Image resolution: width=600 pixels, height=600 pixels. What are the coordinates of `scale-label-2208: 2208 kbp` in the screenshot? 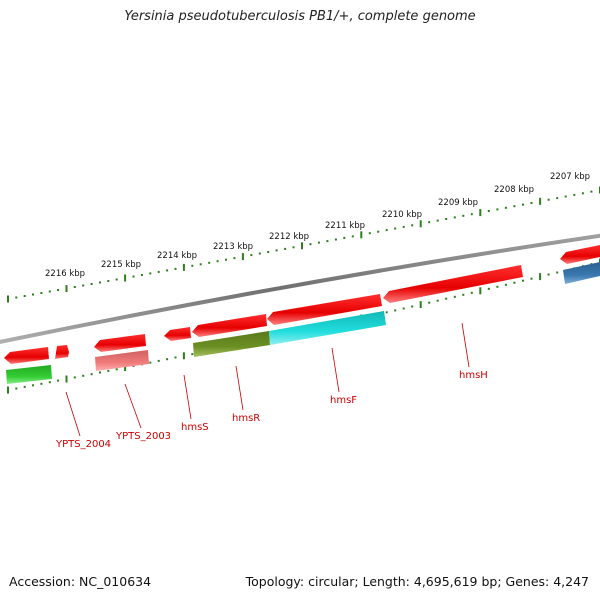 It's located at (514, 190).